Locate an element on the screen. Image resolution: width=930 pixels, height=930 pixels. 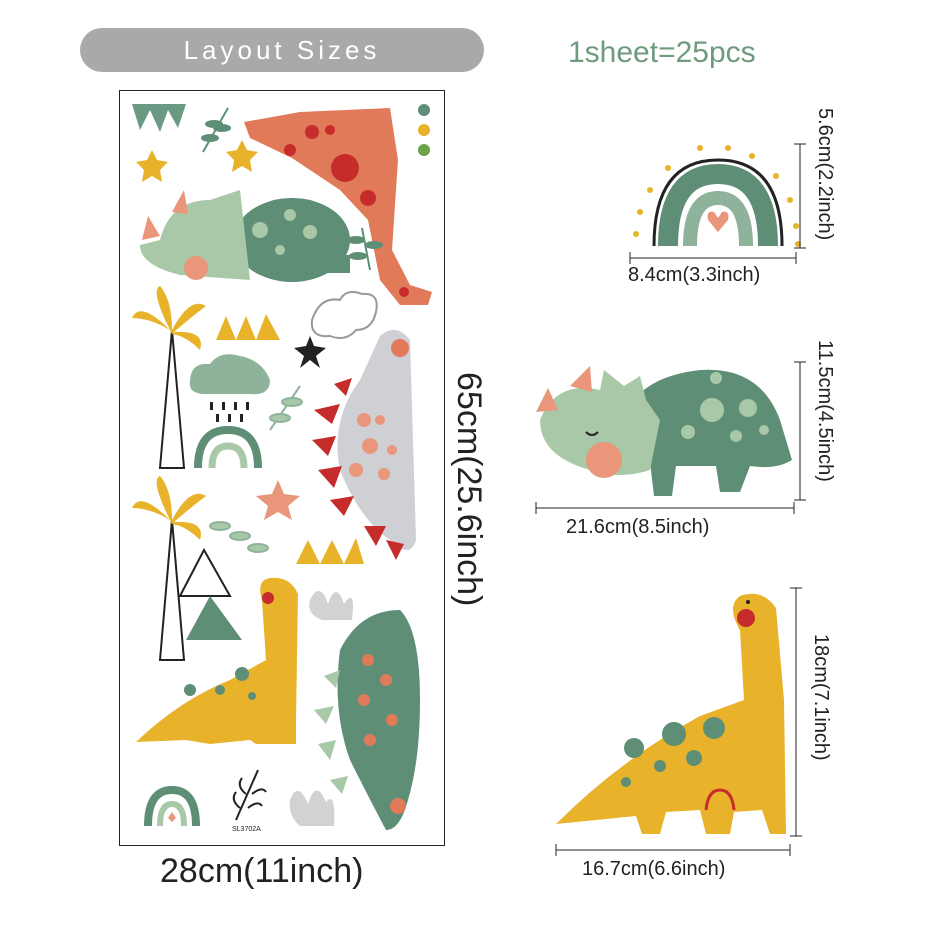
fern-leaf-sticker is located at coordinates (216, 130).